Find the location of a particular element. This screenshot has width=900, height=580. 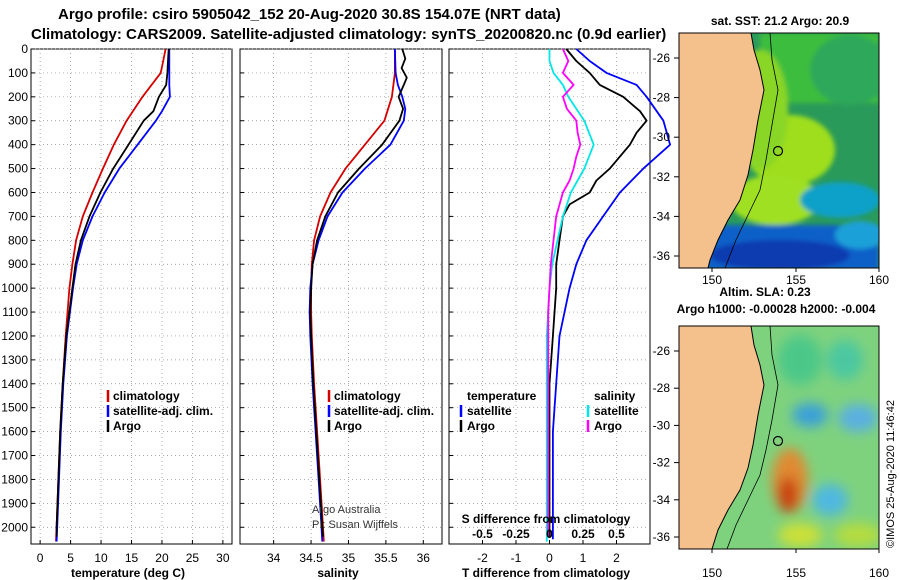

depth-tick-label: 1400 is located at coordinates (14, 384).